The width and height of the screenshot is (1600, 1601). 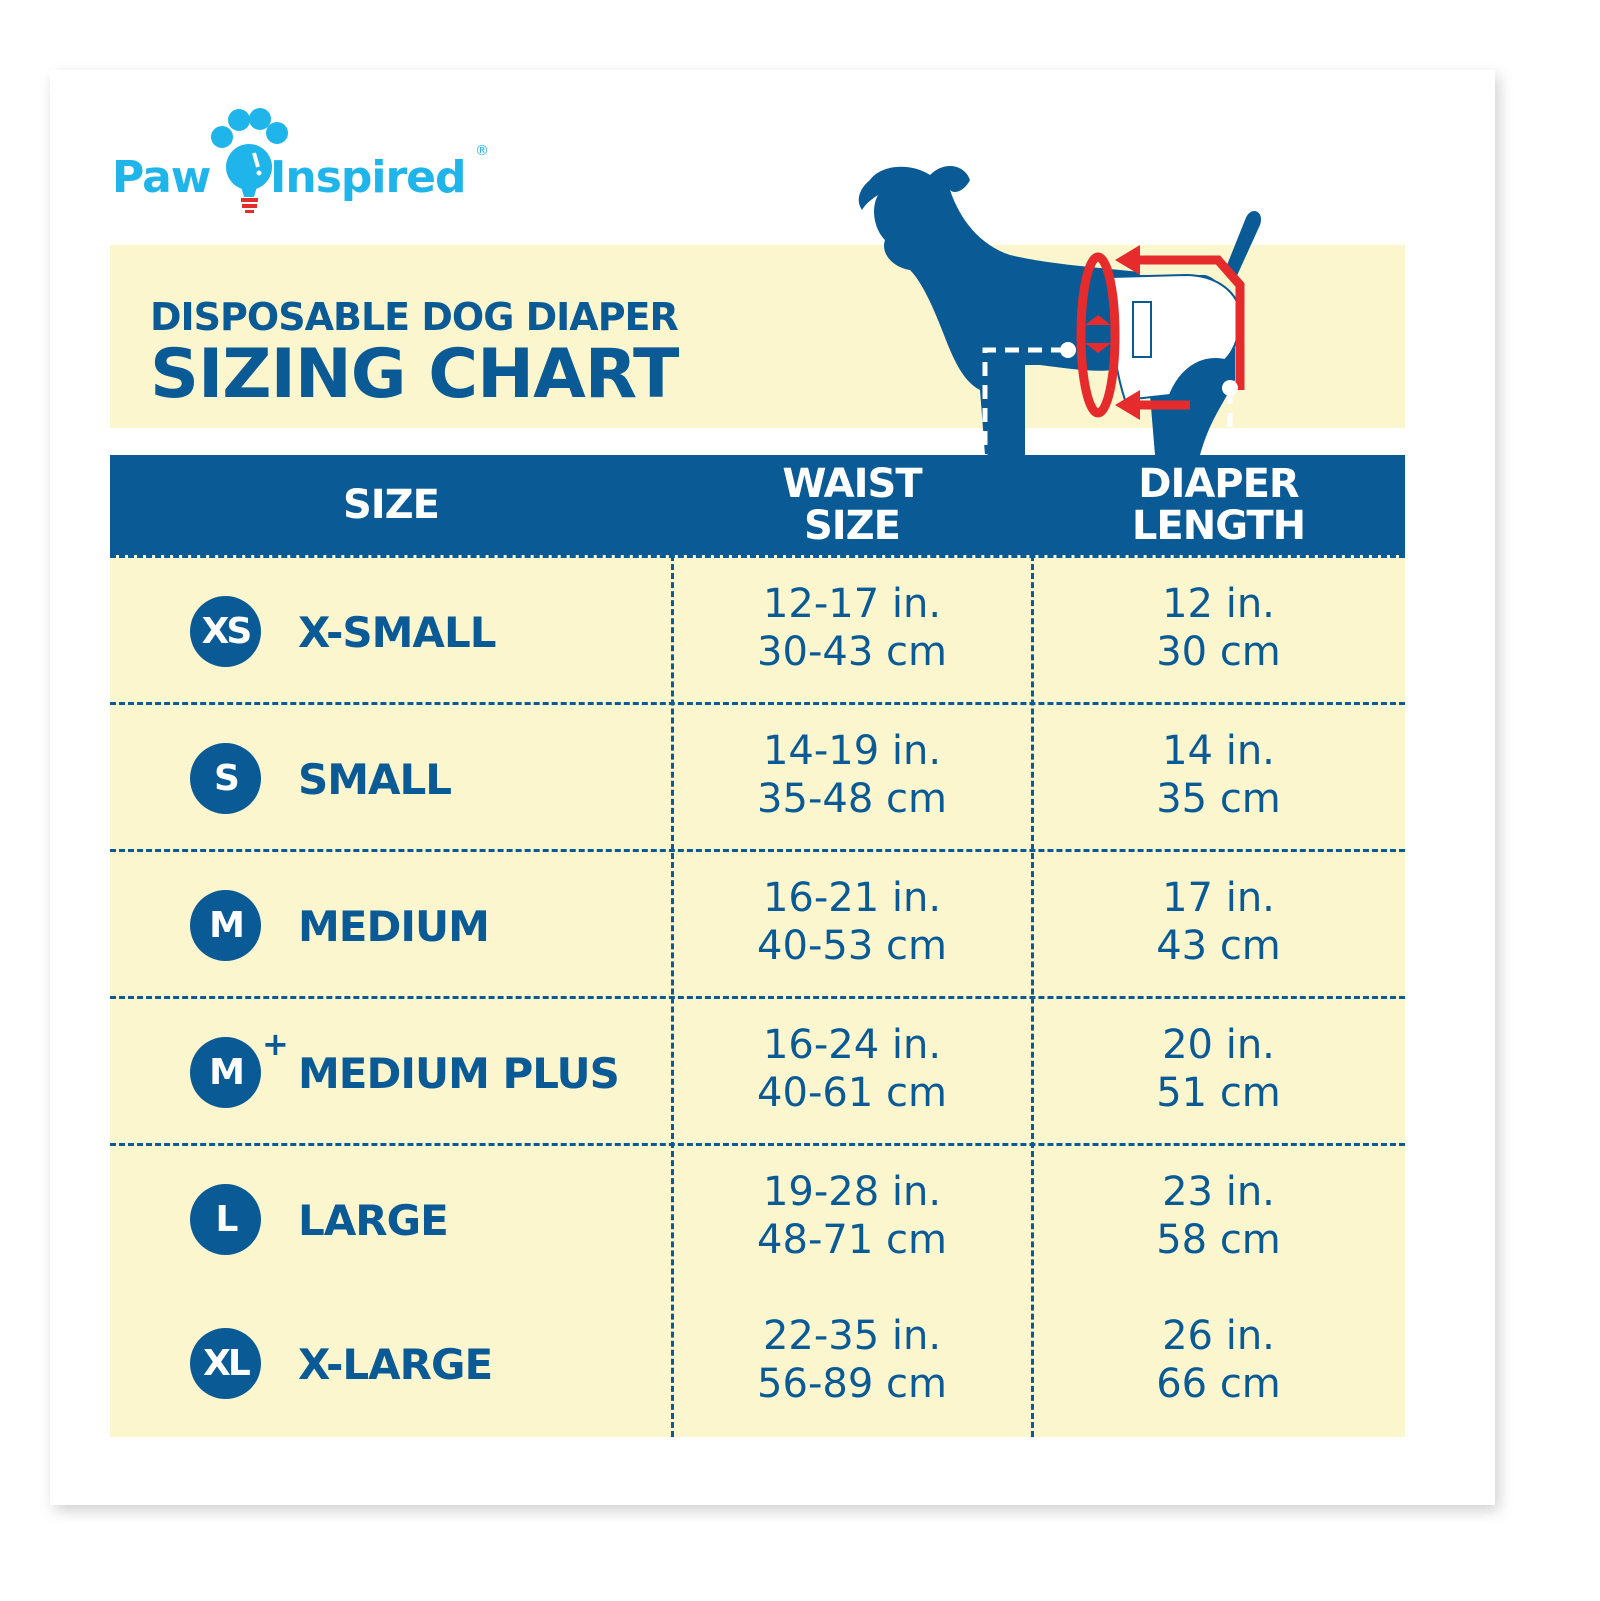 I want to click on waist-cm: 40-61 cm, so click(x=852, y=1093).